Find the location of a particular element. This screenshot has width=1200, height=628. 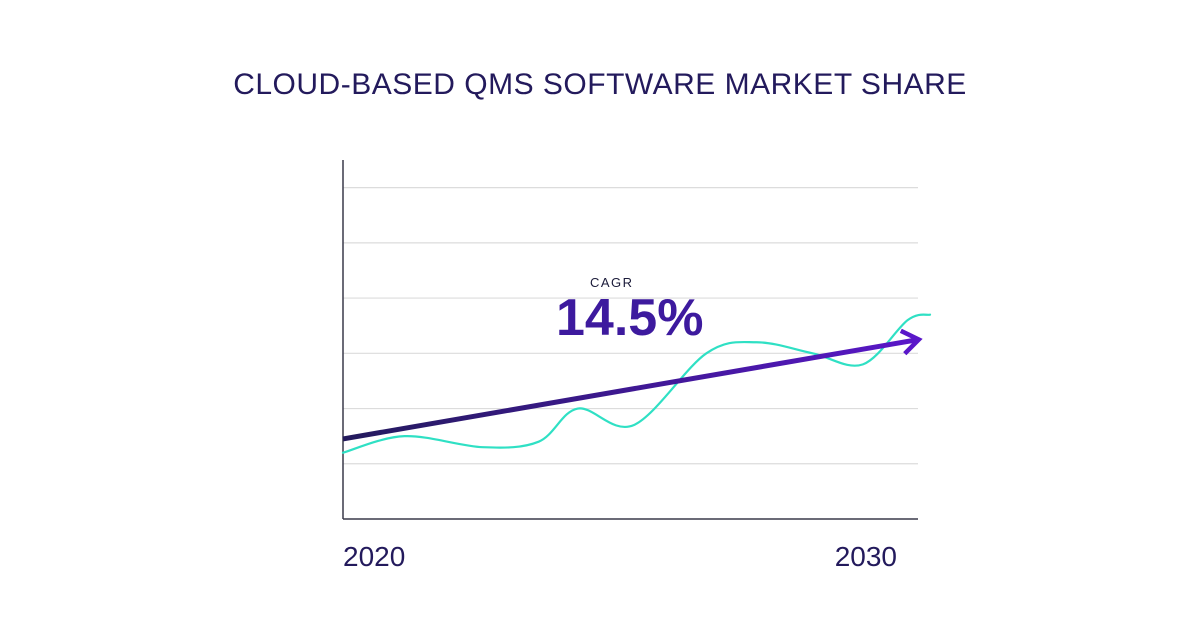

series-layer is located at coordinates (636, 383).